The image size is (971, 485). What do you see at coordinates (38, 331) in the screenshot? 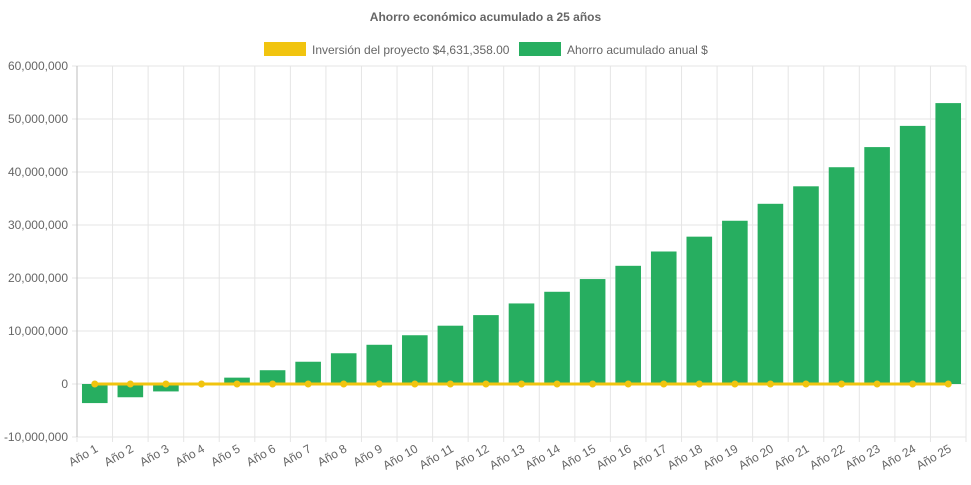
I see `y-tick-label: 10,000,000` at bounding box center [38, 331].